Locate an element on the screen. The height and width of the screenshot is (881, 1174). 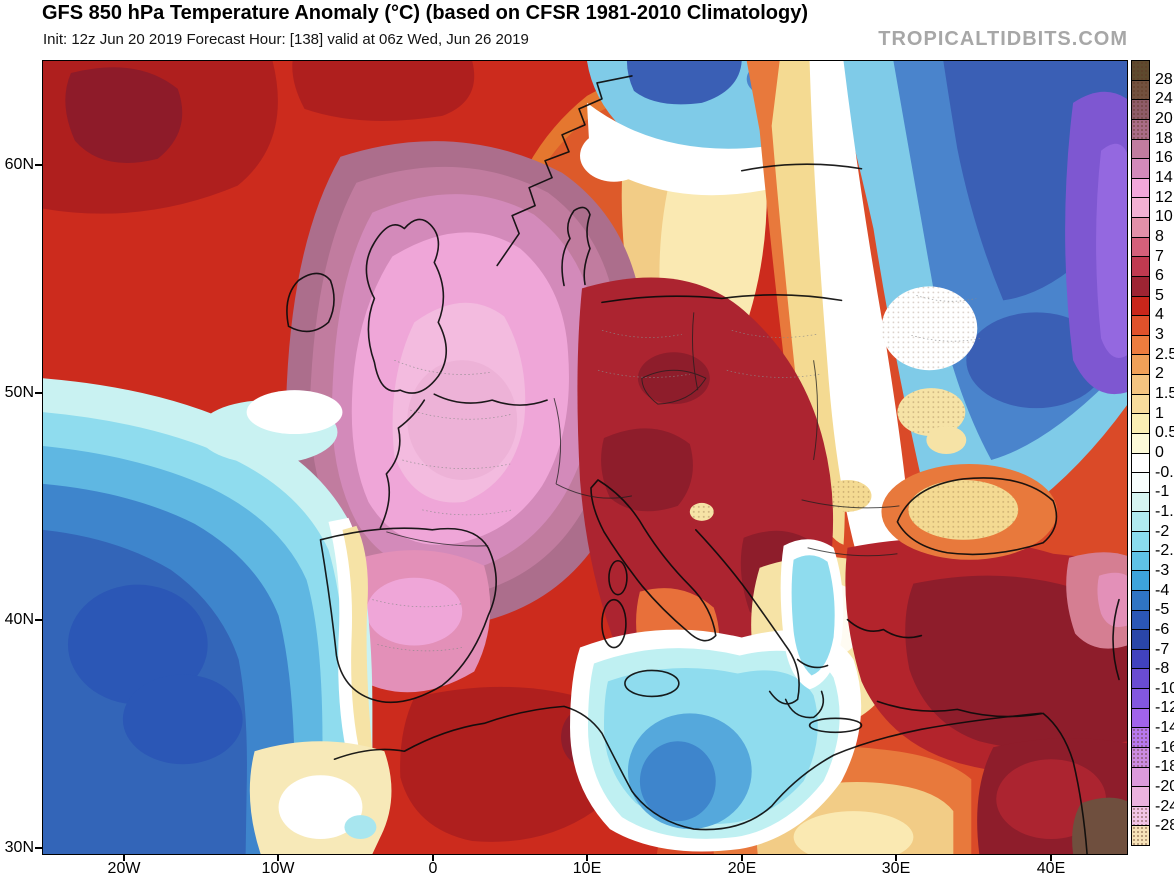
colorbar-tick-label: -7 is located at coordinates (1162, 649).